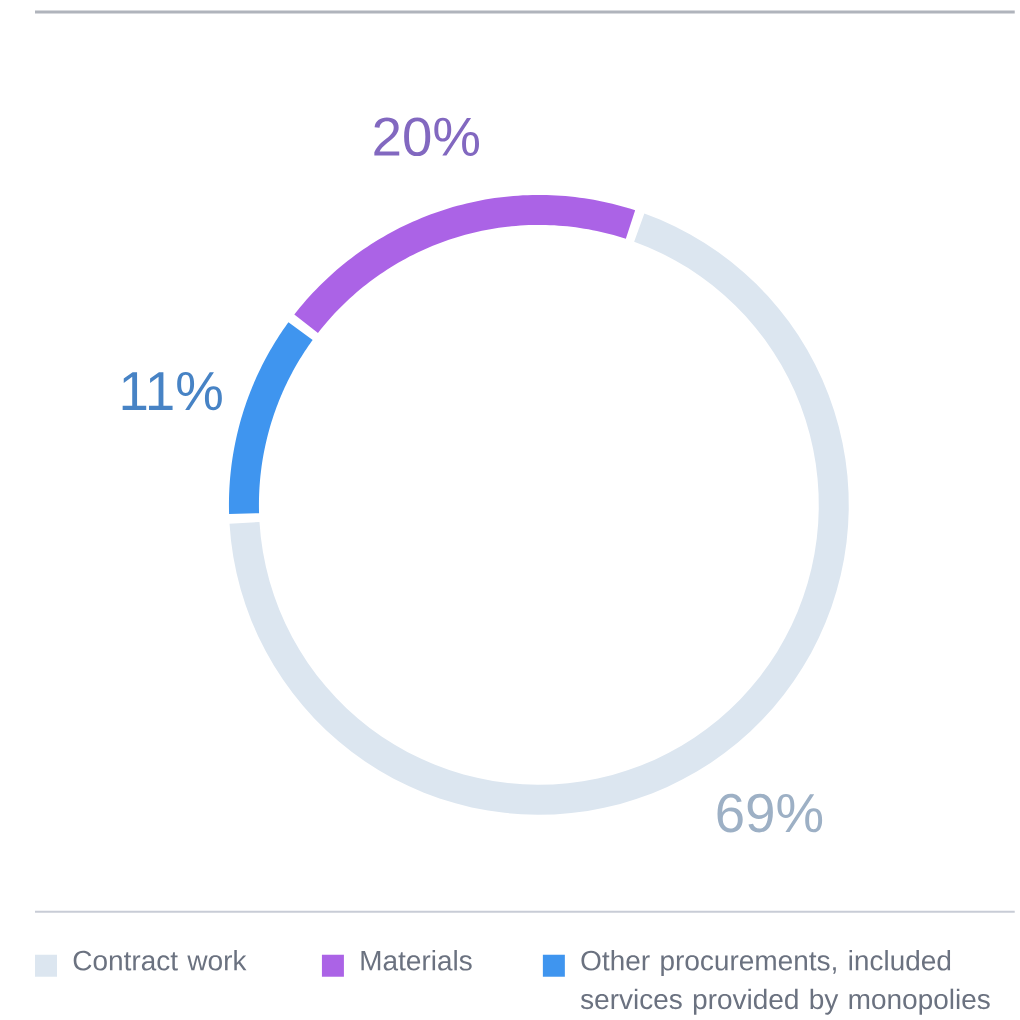 The width and height of the screenshot is (1020, 1020). I want to click on legend-label: Contract work, so click(160, 960).